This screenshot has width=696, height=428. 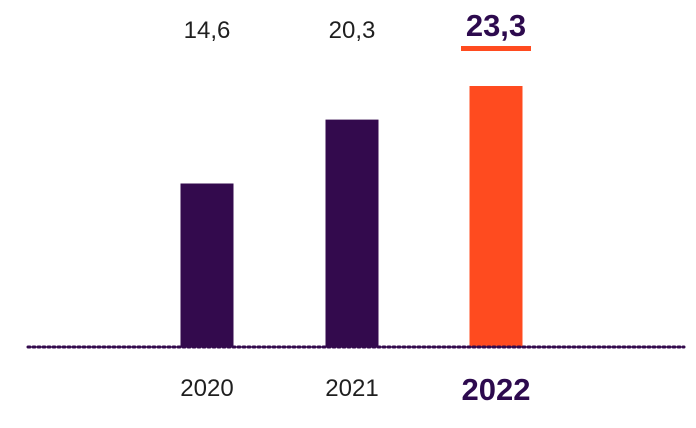 What do you see at coordinates (496, 216) in the screenshot?
I see `bar-2022` at bounding box center [496, 216].